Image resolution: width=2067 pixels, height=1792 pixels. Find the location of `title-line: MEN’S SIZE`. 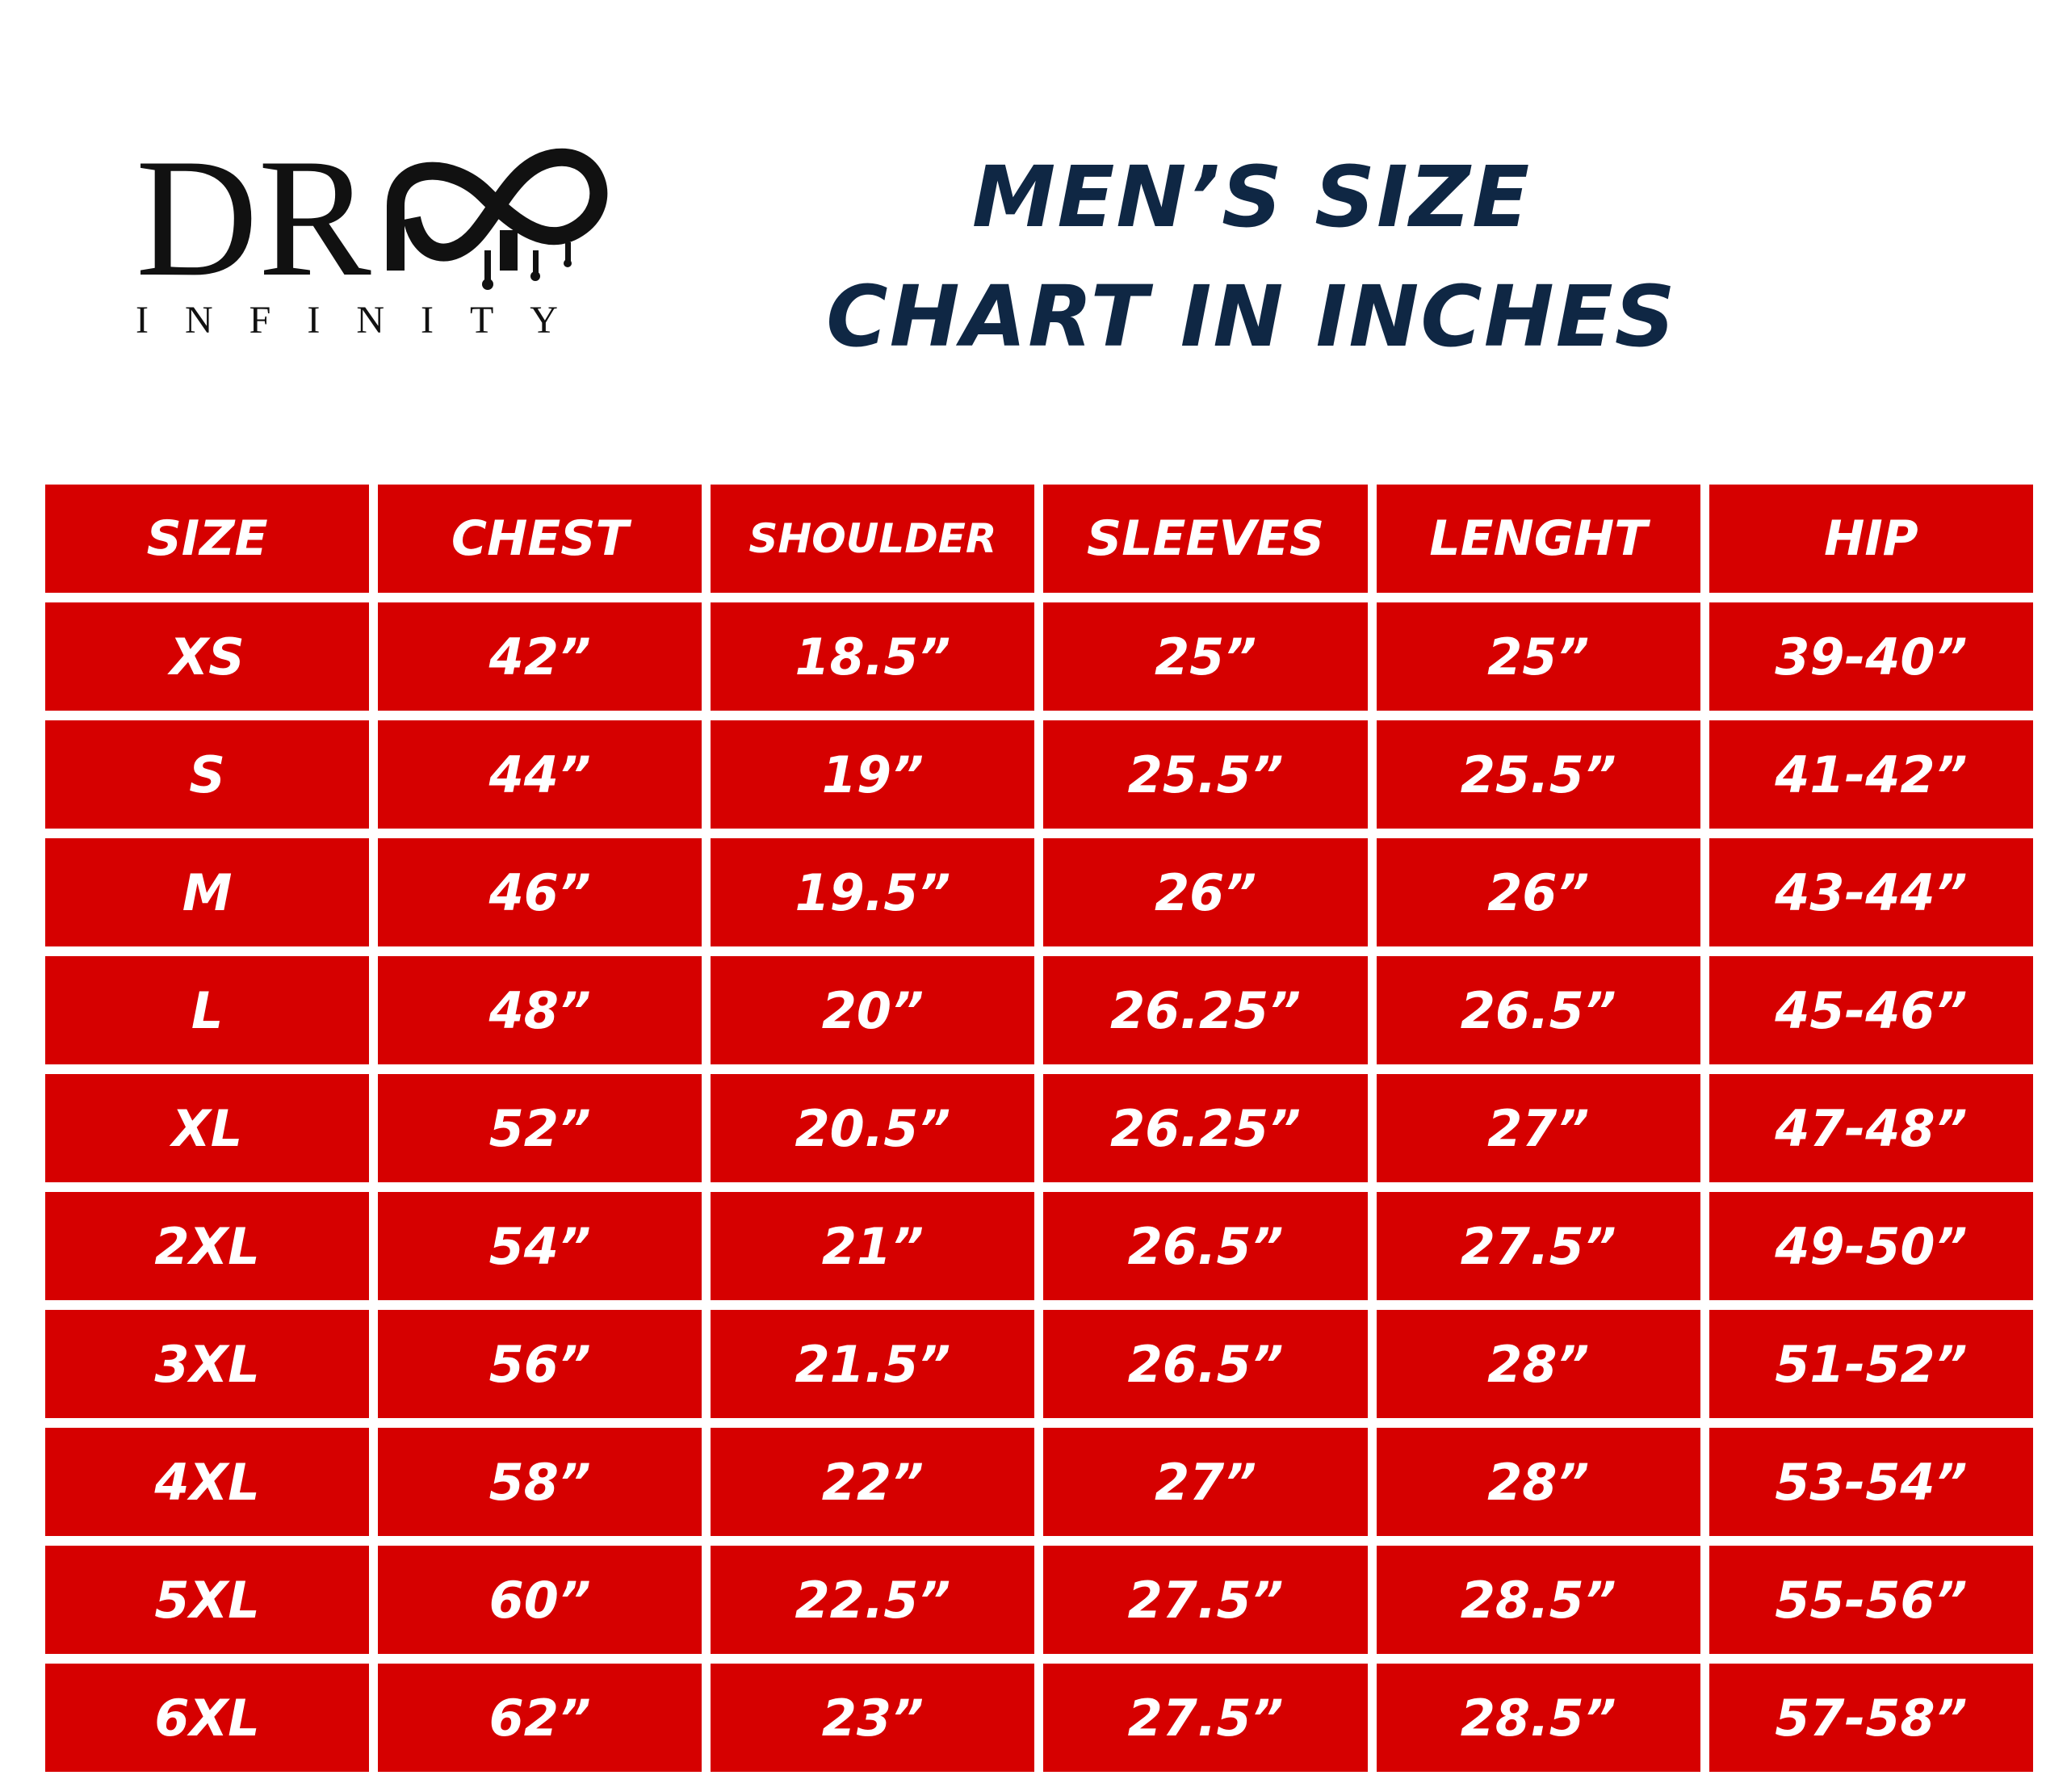

title-line: MEN’S SIZE is located at coordinates (1251, 197).